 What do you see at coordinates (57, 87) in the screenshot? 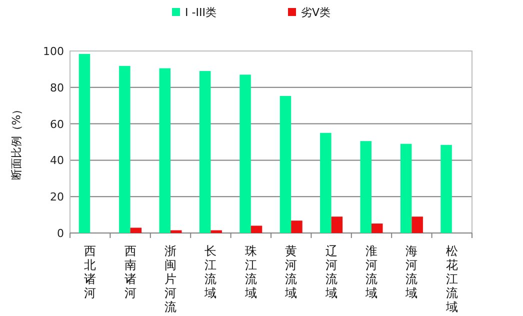
I see `y-tick-label: 80` at bounding box center [57, 87].